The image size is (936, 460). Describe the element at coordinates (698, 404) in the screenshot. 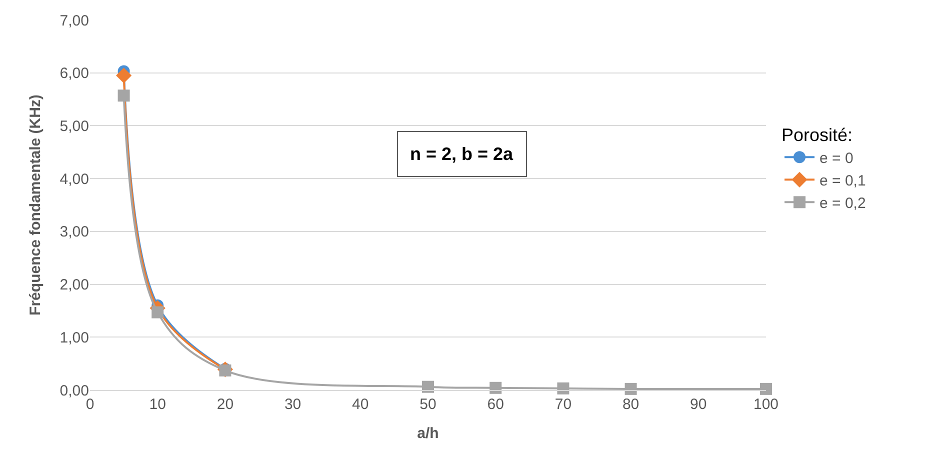

I see `x-tick-label: 90` at that location.